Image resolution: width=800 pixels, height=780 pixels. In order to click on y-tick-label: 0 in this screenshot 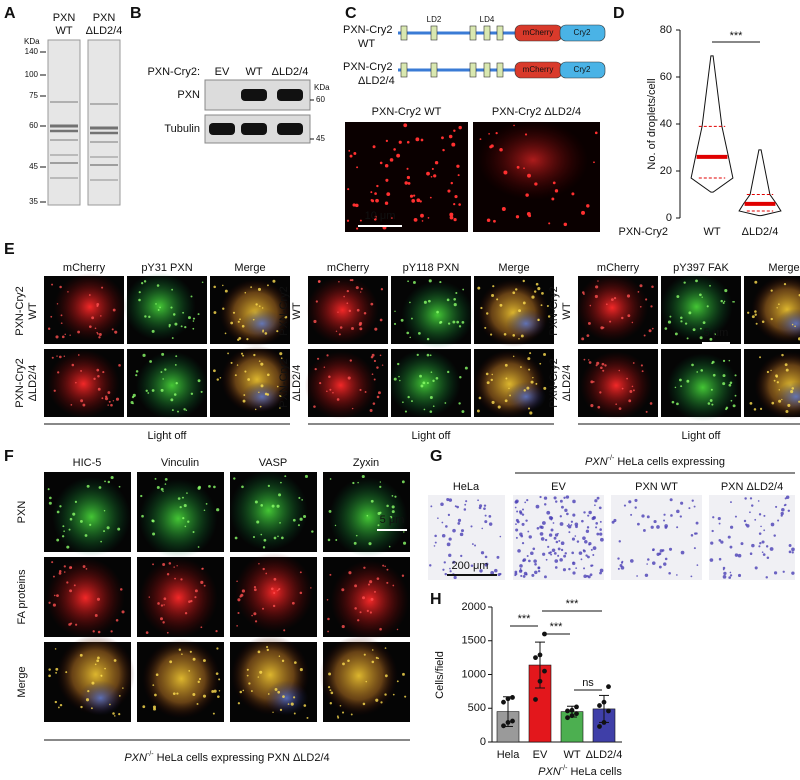, I will do `click(669, 218)`.